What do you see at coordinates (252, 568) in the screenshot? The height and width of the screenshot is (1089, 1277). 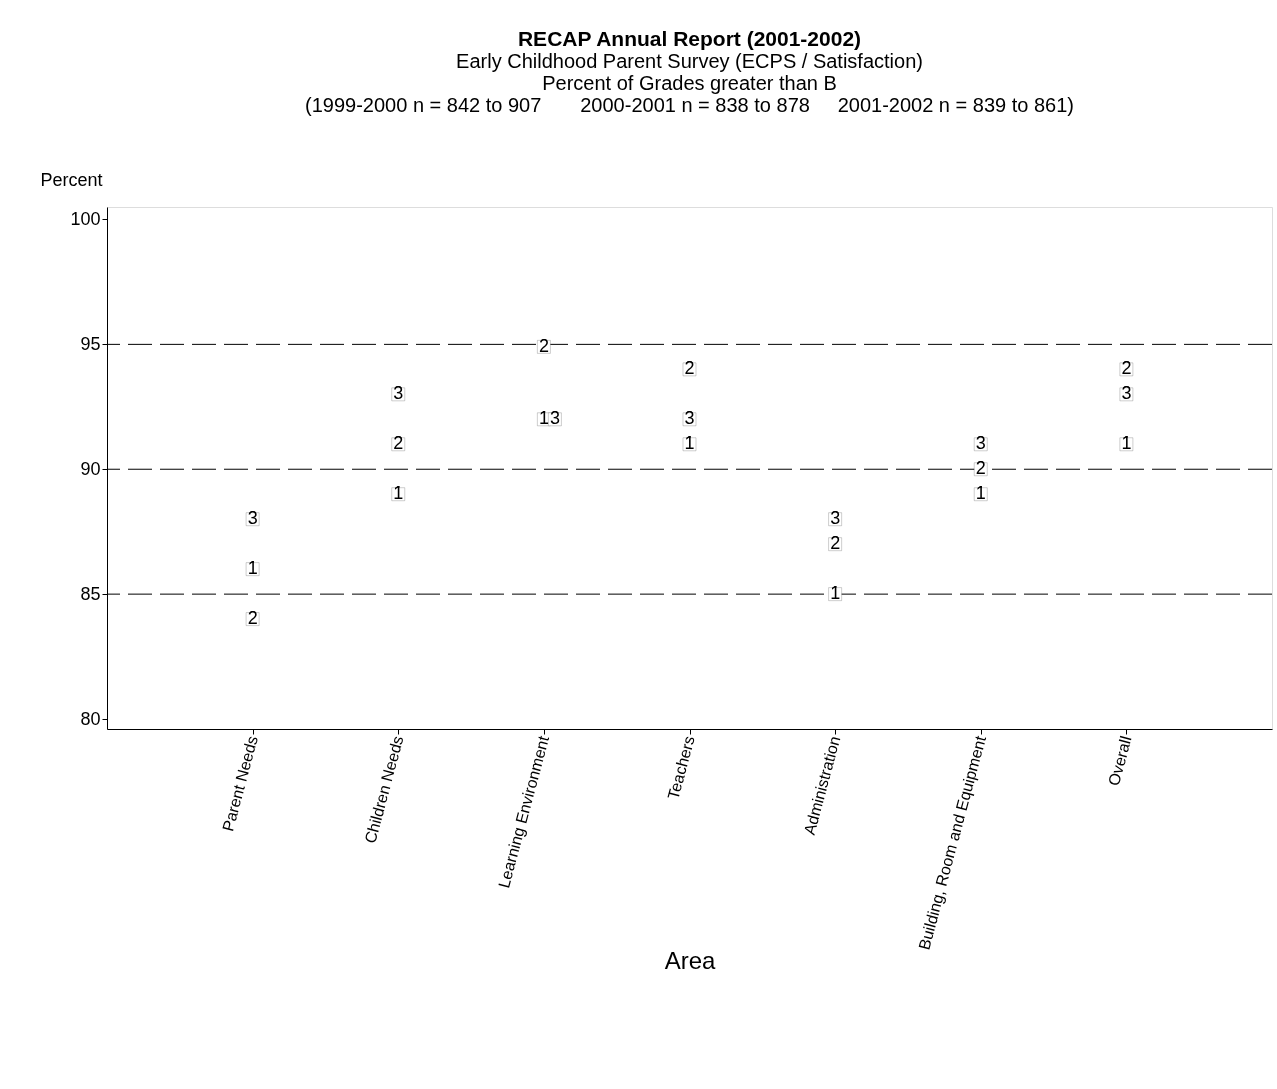 I see `series-label: 1` at bounding box center [252, 568].